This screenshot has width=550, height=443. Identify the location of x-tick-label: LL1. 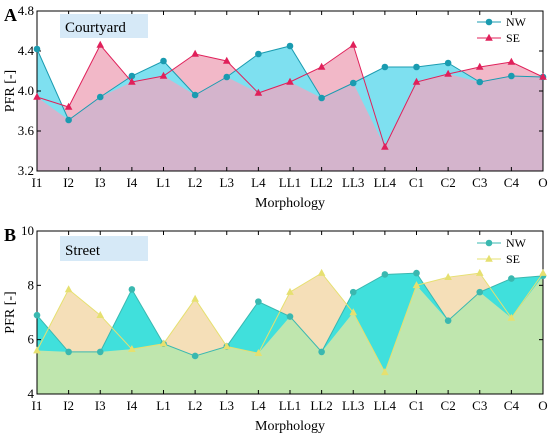
(290, 405).